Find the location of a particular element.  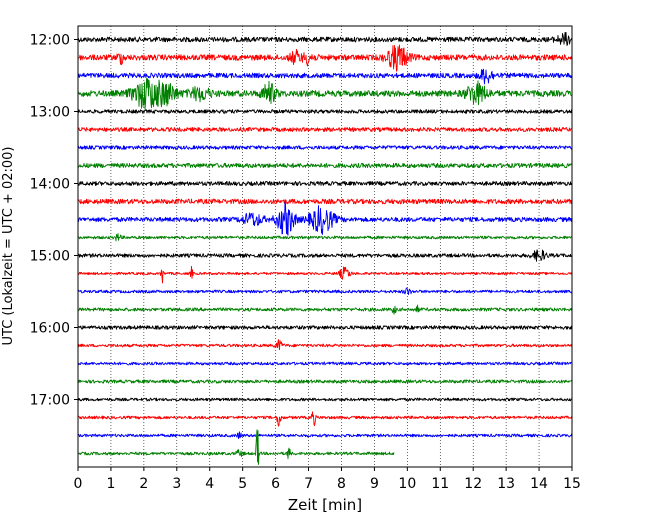

x-tick-label: 10 is located at coordinates (407, 484).